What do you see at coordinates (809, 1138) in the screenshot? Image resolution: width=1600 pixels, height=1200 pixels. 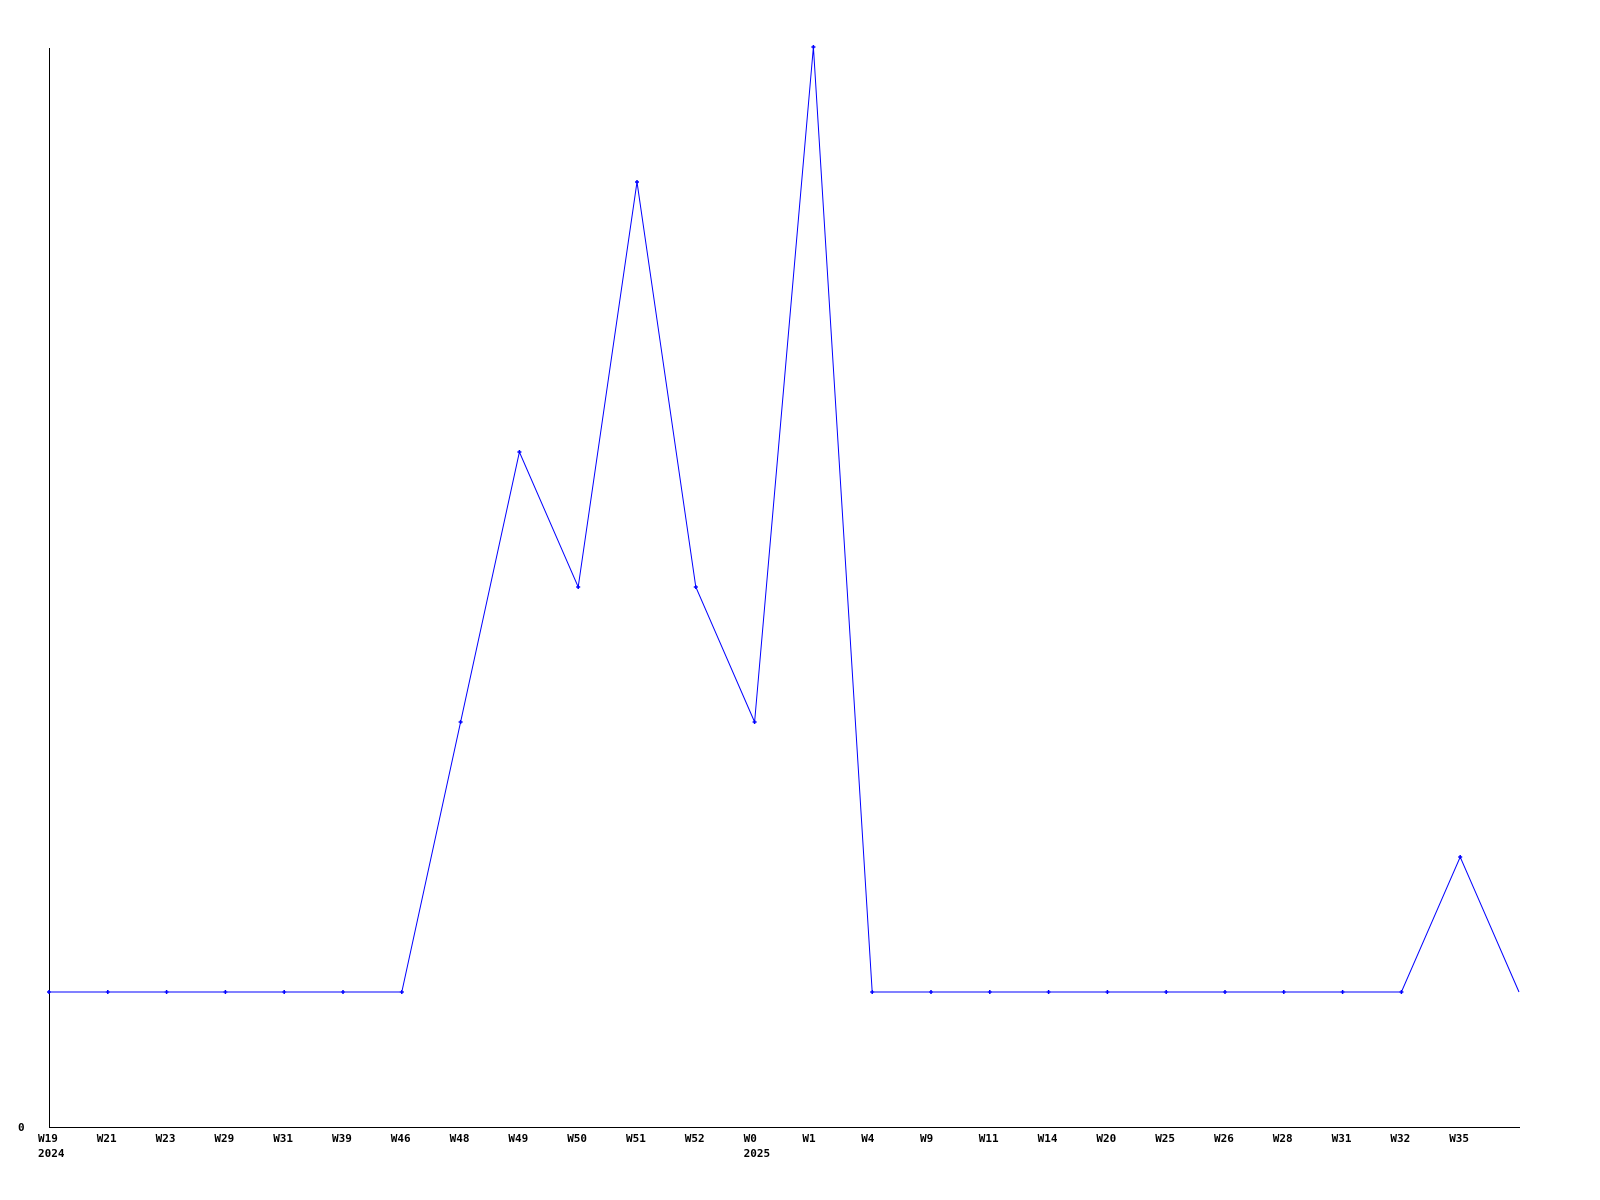 I see `x-tick-label: W1` at bounding box center [809, 1138].